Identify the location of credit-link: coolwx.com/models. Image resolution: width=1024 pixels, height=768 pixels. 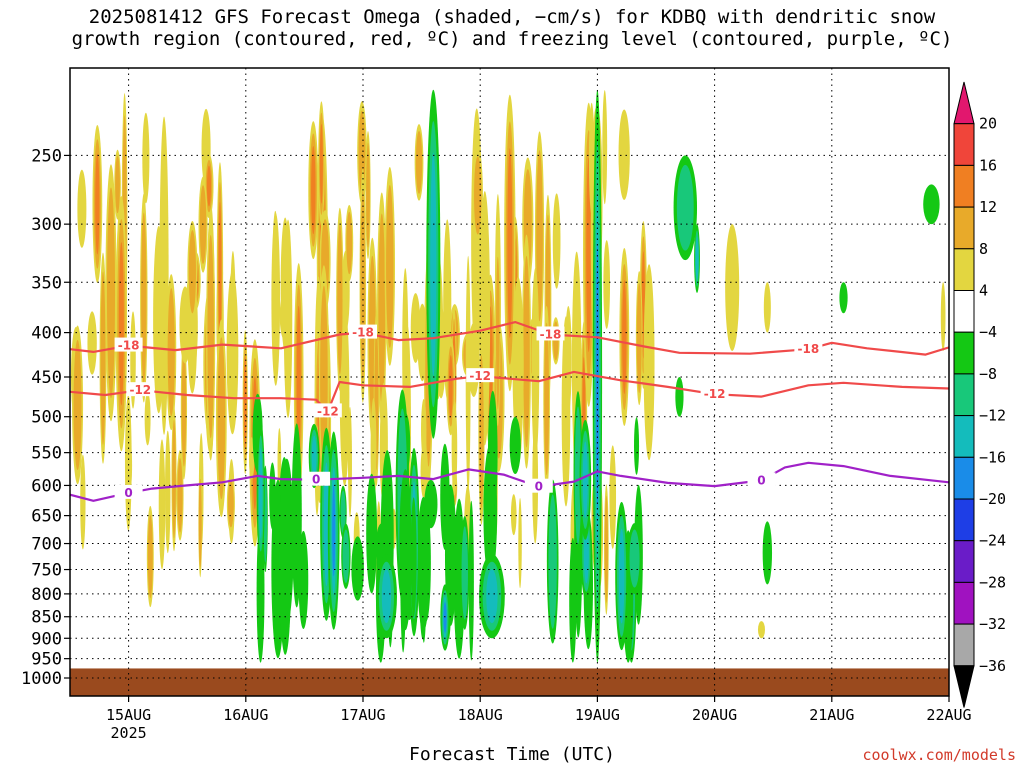
(939, 755).